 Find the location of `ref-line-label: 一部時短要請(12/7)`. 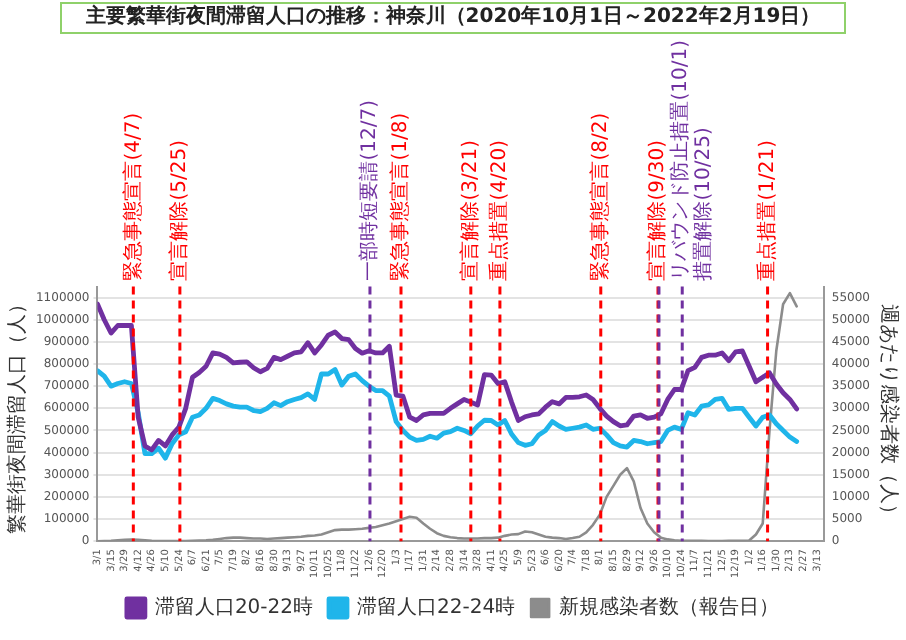

ref-line-label: 一部時短要請(12/7) is located at coordinates (369, 190).